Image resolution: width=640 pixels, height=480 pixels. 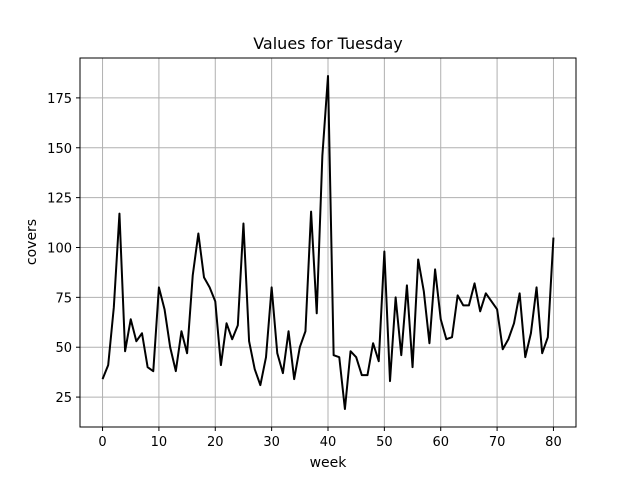 I want to click on x-tick-label: 70, so click(x=497, y=442).